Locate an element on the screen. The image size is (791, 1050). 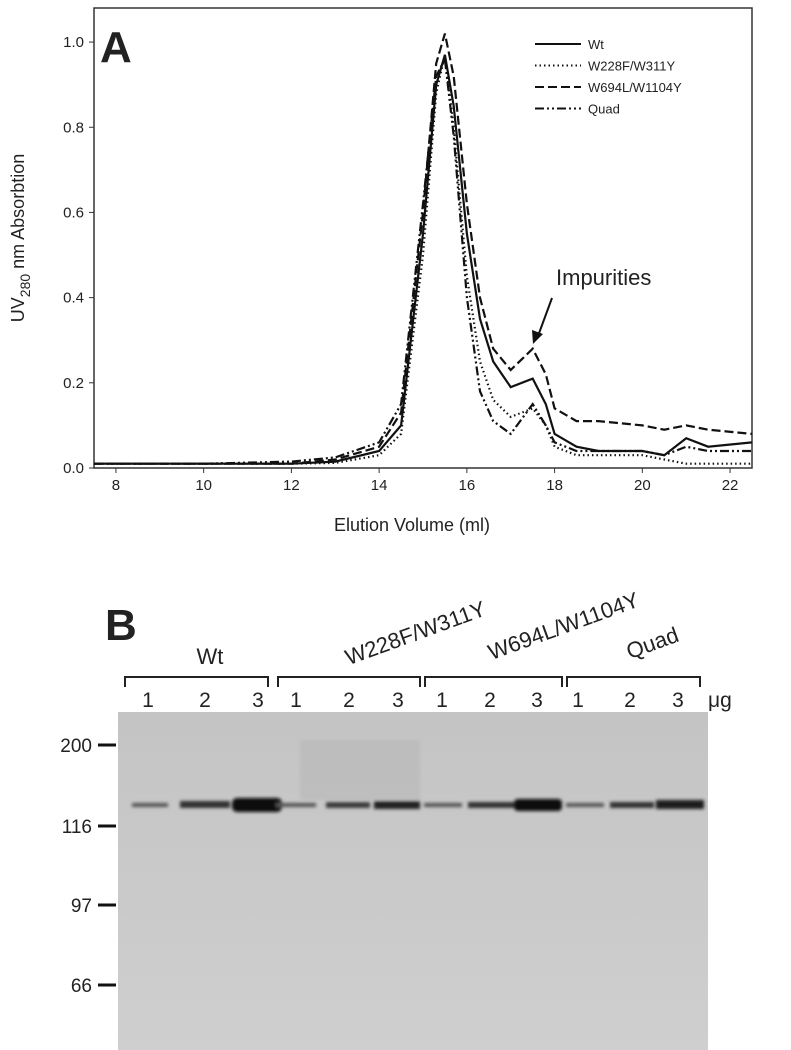
legend-label: Wt is located at coordinates (596, 44).